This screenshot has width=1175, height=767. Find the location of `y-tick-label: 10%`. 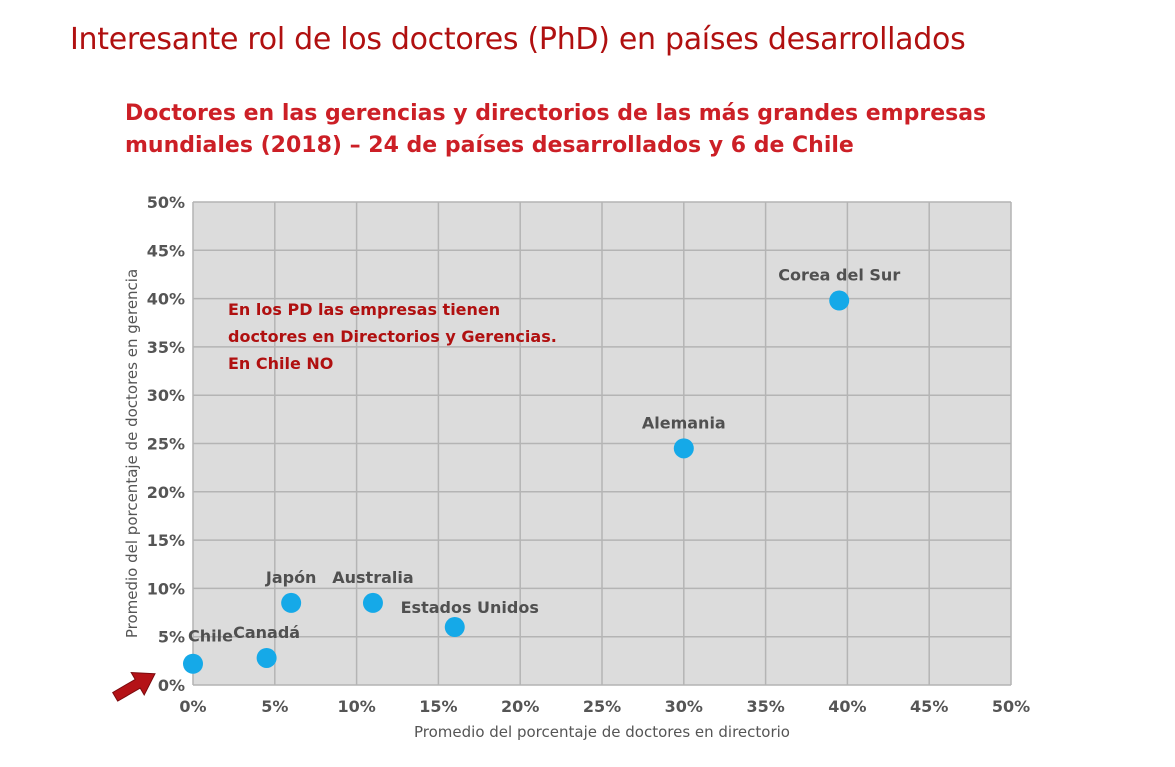

y-tick-label: 10% is located at coordinates (166, 588).